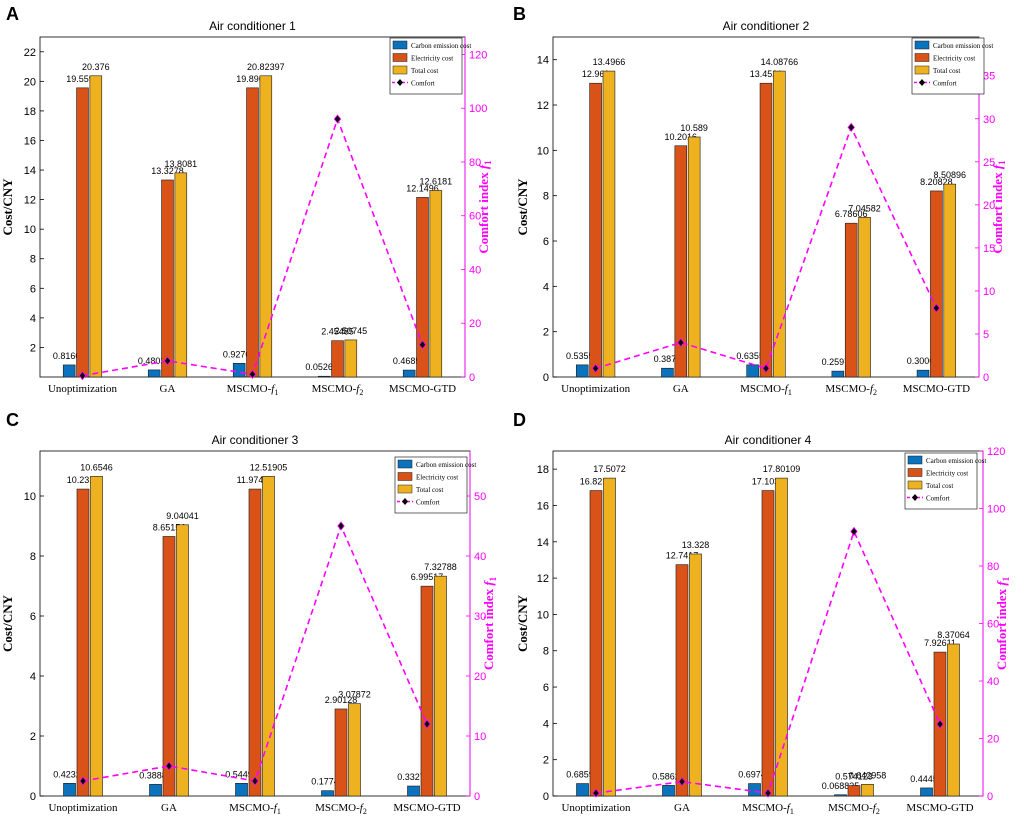 The image size is (1031, 816). What do you see at coordinates (7, 623) in the screenshot?
I see `y-axis-label: Cost/CNY` at bounding box center [7, 623].